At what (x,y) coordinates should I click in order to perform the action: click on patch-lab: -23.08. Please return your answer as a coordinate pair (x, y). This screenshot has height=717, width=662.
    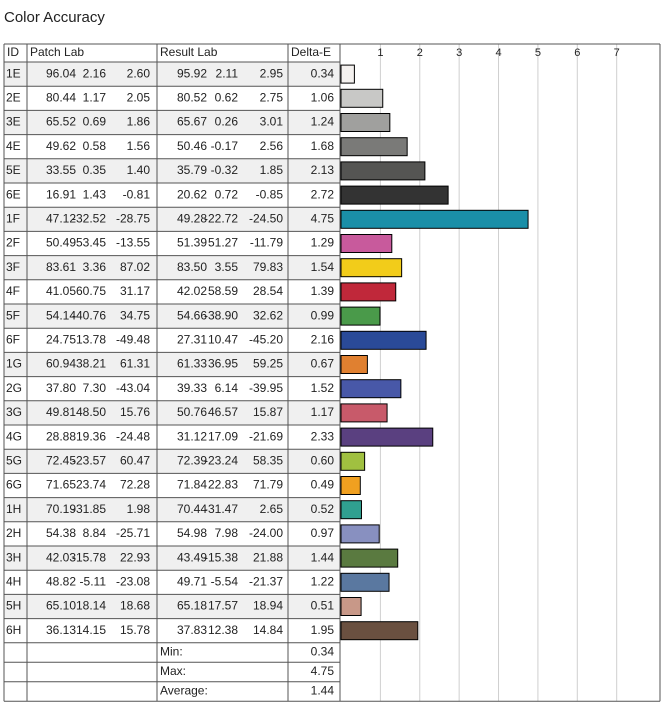
    Looking at the image, I should click on (133, 581).